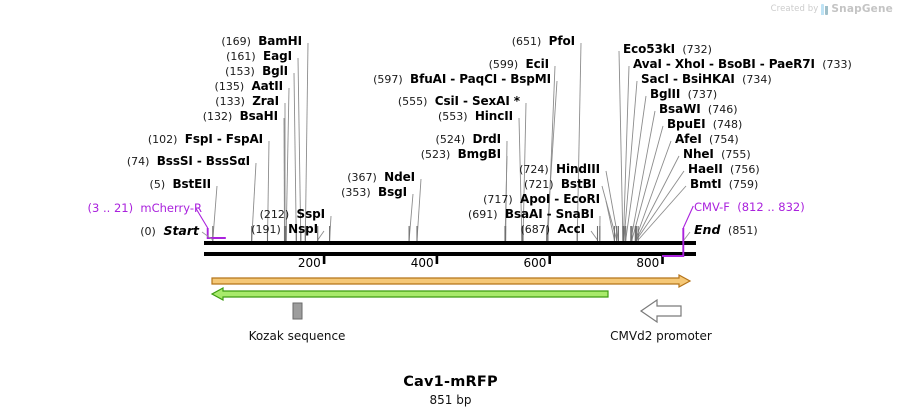  What do you see at coordinates (698, 154) in the screenshot?
I see `enzyme-name: NheI` at bounding box center [698, 154].